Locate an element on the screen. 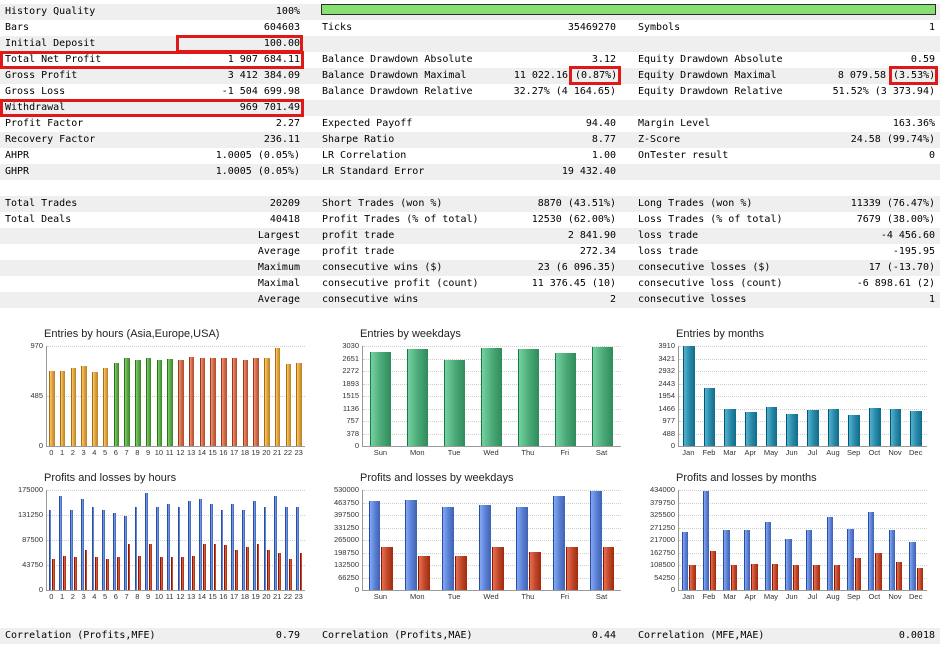 This screenshot has width=940, height=652. maximum-loss-value: 17 (-13.70) is located at coordinates (901, 267).